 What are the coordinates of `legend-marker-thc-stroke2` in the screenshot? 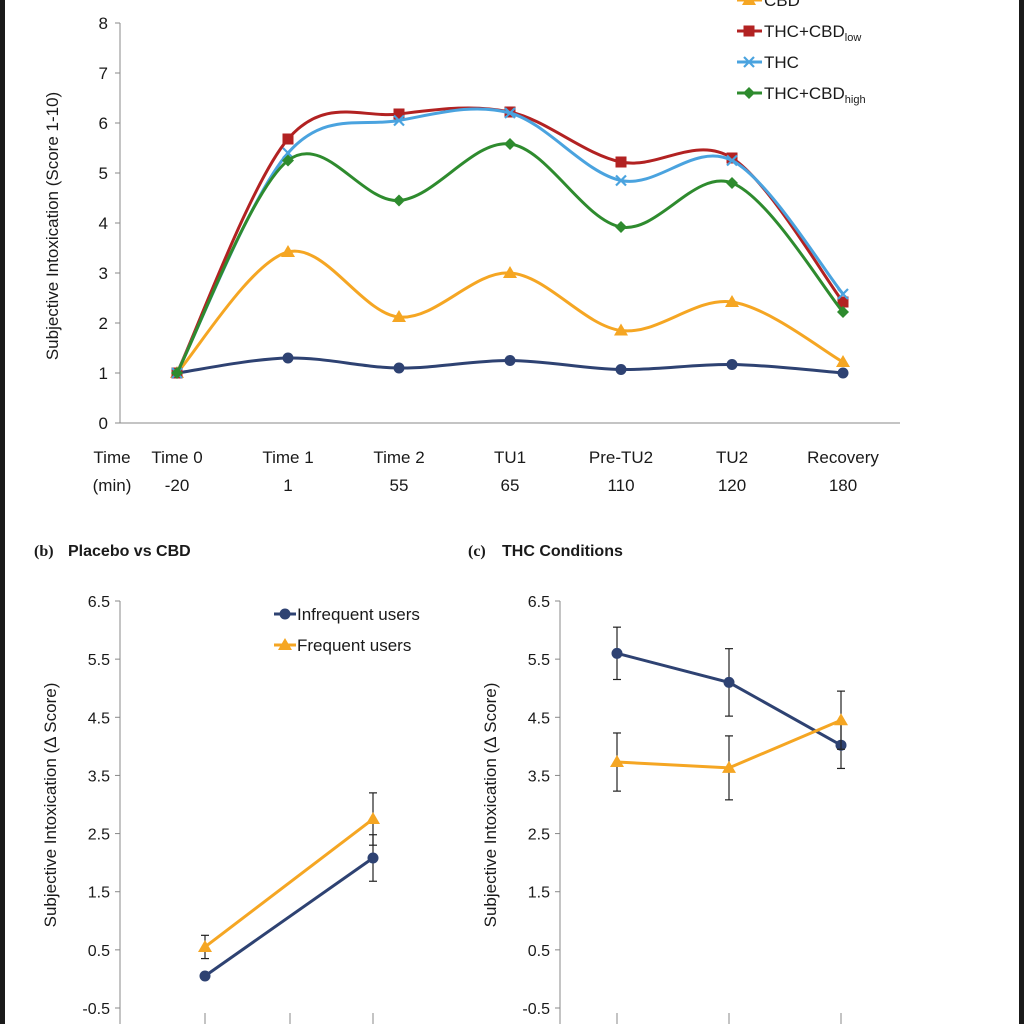 It's located at (749, 62).